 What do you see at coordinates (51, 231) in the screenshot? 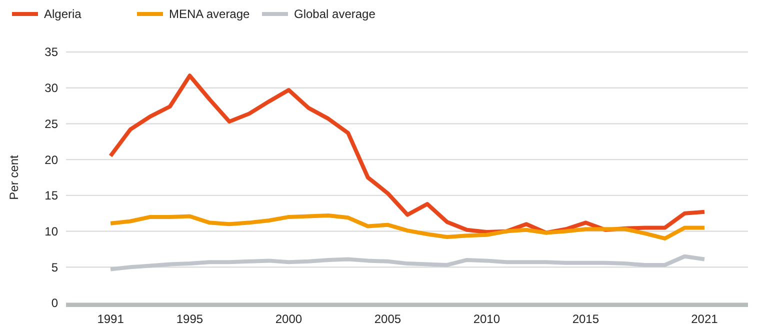
I see `y-tick-label: 10` at bounding box center [51, 231].